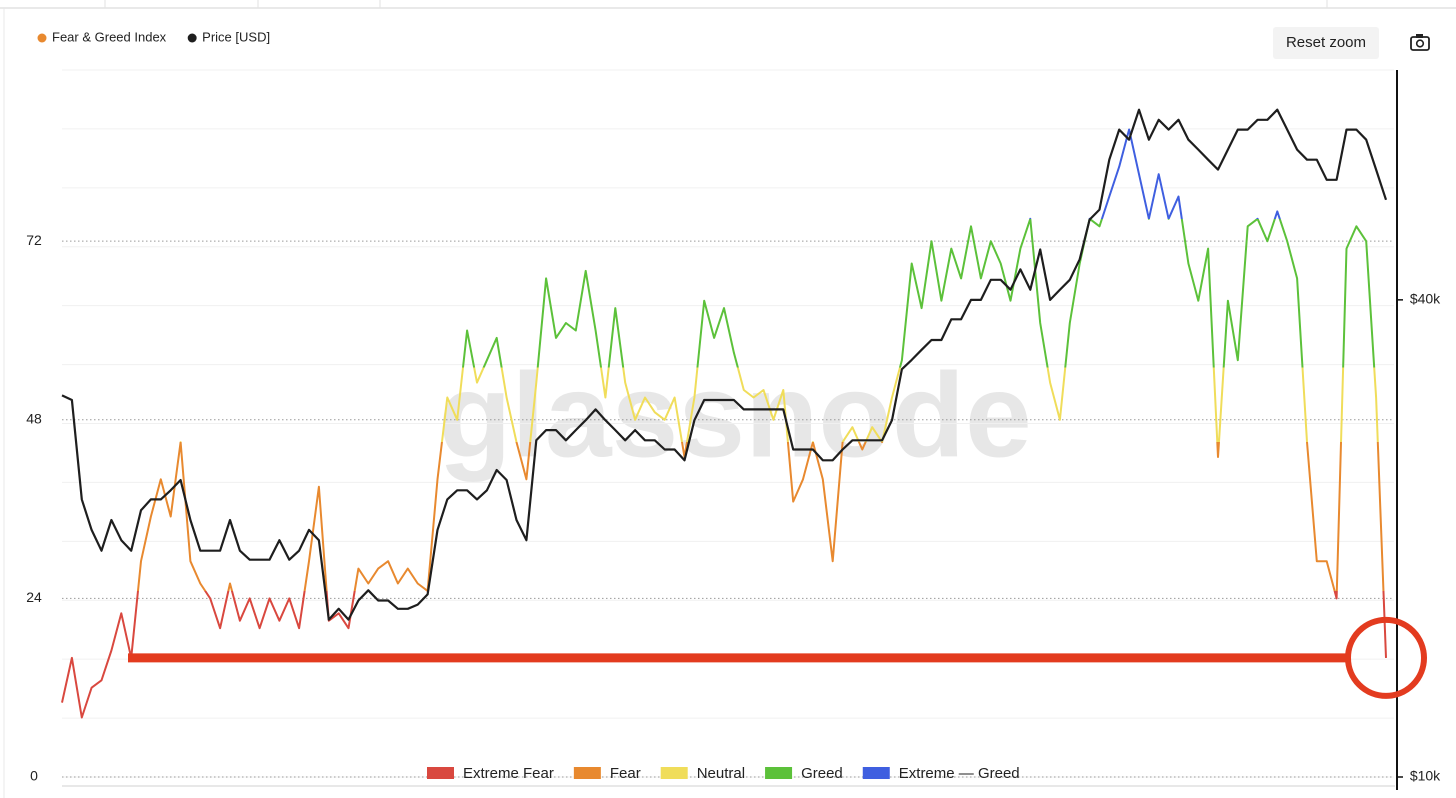 This screenshot has height=798, width=1456. What do you see at coordinates (34, 418) in the screenshot?
I see `y-tick-label: 48` at bounding box center [34, 418].